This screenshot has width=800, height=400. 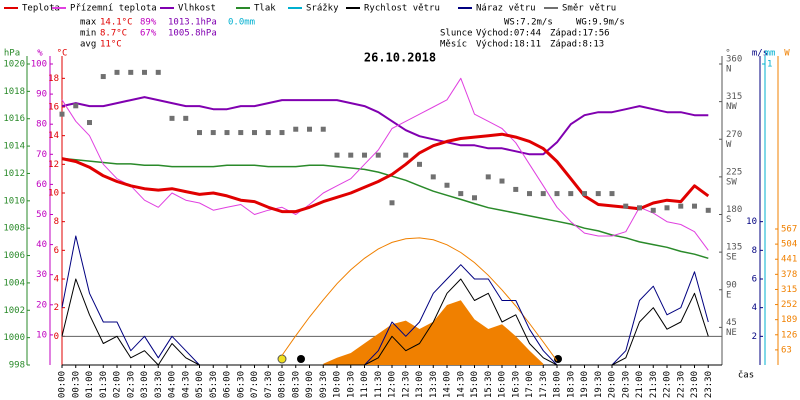 I want to click on tick-label: 40, so click(x=41, y=245).